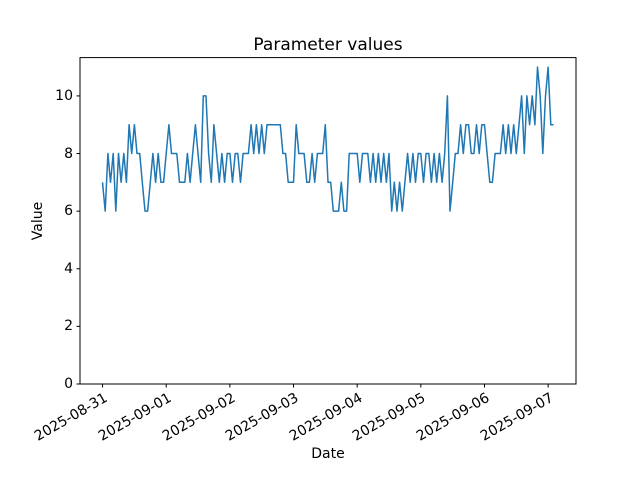 This screenshot has width=640, height=480. What do you see at coordinates (68, 211) in the screenshot?
I see `y-tick-label: 6` at bounding box center [68, 211].